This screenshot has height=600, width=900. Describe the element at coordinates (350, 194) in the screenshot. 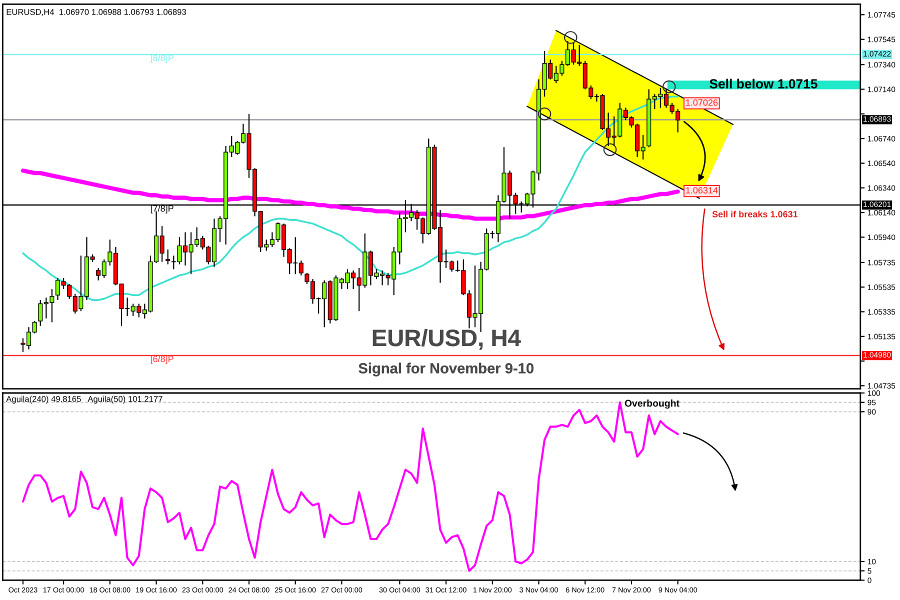

I see `line-series` at that location.